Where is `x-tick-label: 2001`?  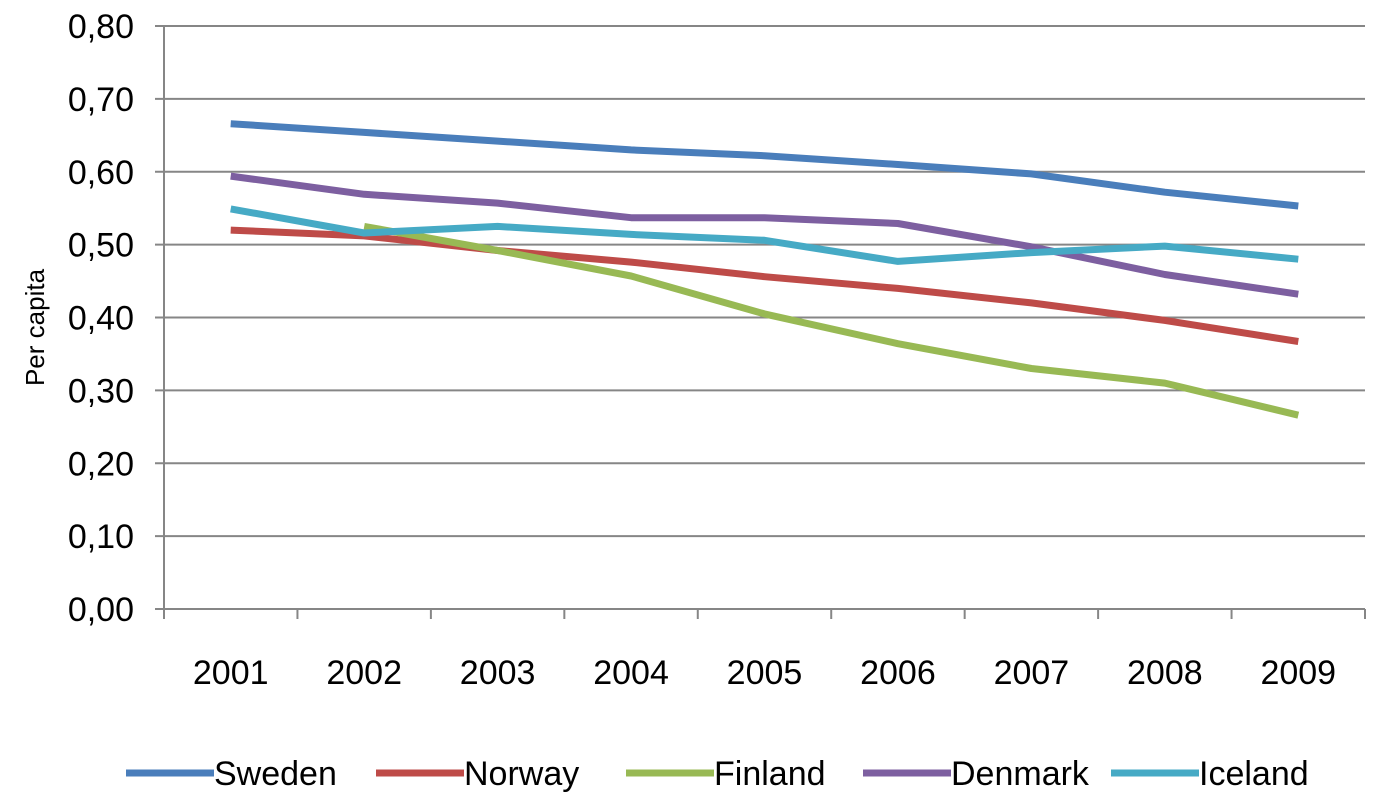
x-tick-label: 2001 is located at coordinates (231, 673).